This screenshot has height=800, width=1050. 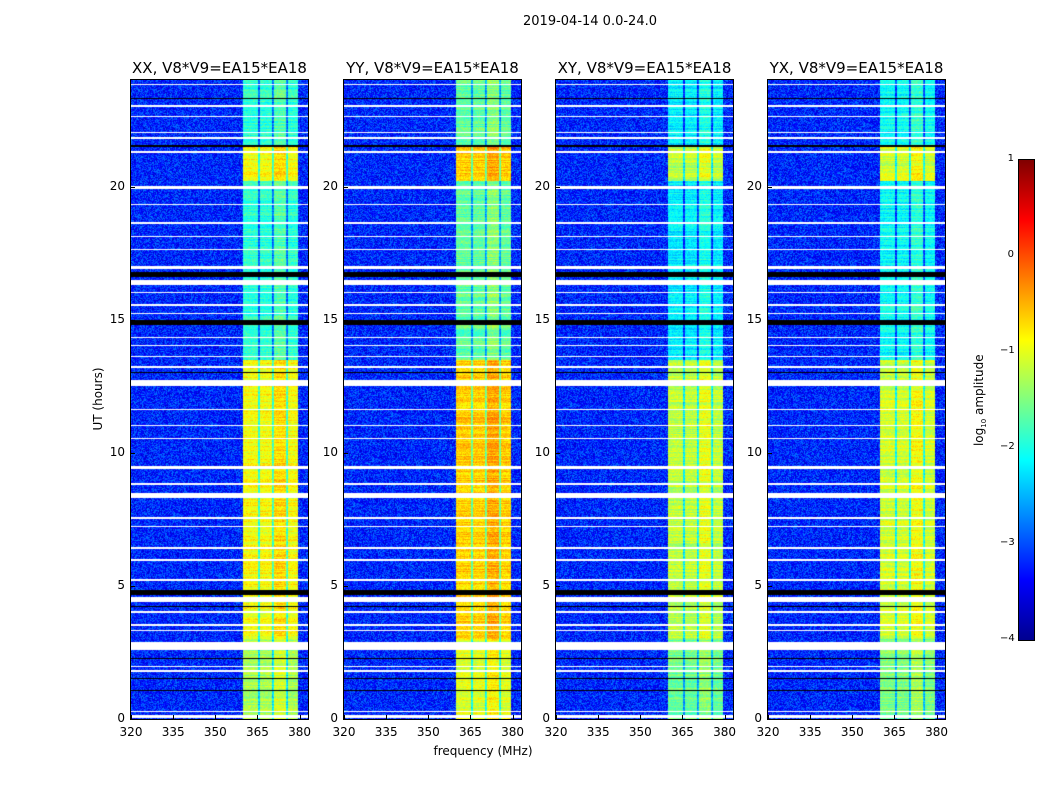 What do you see at coordinates (856, 68) in the screenshot?
I see `panel-title: YX, V8*V9=EA15*EA18` at bounding box center [856, 68].